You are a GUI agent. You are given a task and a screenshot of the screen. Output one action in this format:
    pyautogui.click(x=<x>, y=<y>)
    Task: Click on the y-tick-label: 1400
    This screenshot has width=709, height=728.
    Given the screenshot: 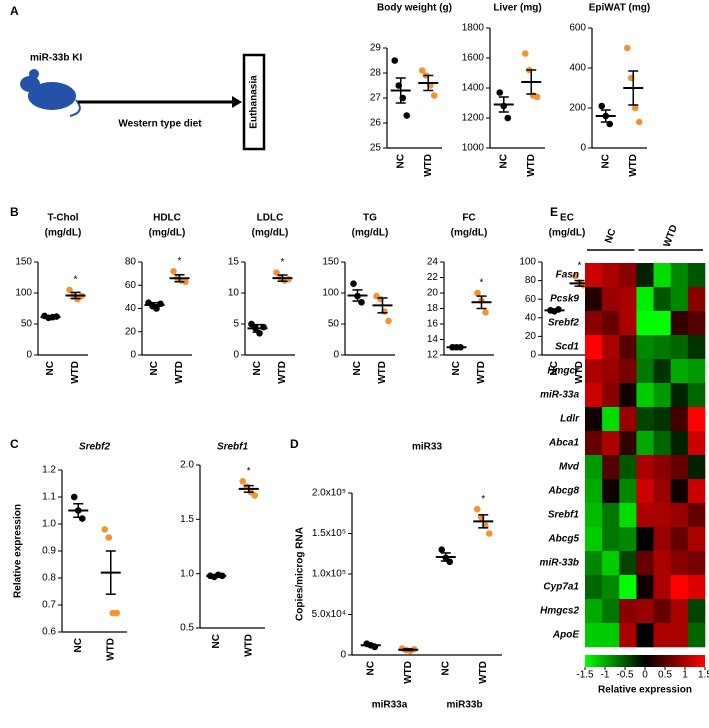 What is the action you would take?
    pyautogui.click(x=473, y=88)
    